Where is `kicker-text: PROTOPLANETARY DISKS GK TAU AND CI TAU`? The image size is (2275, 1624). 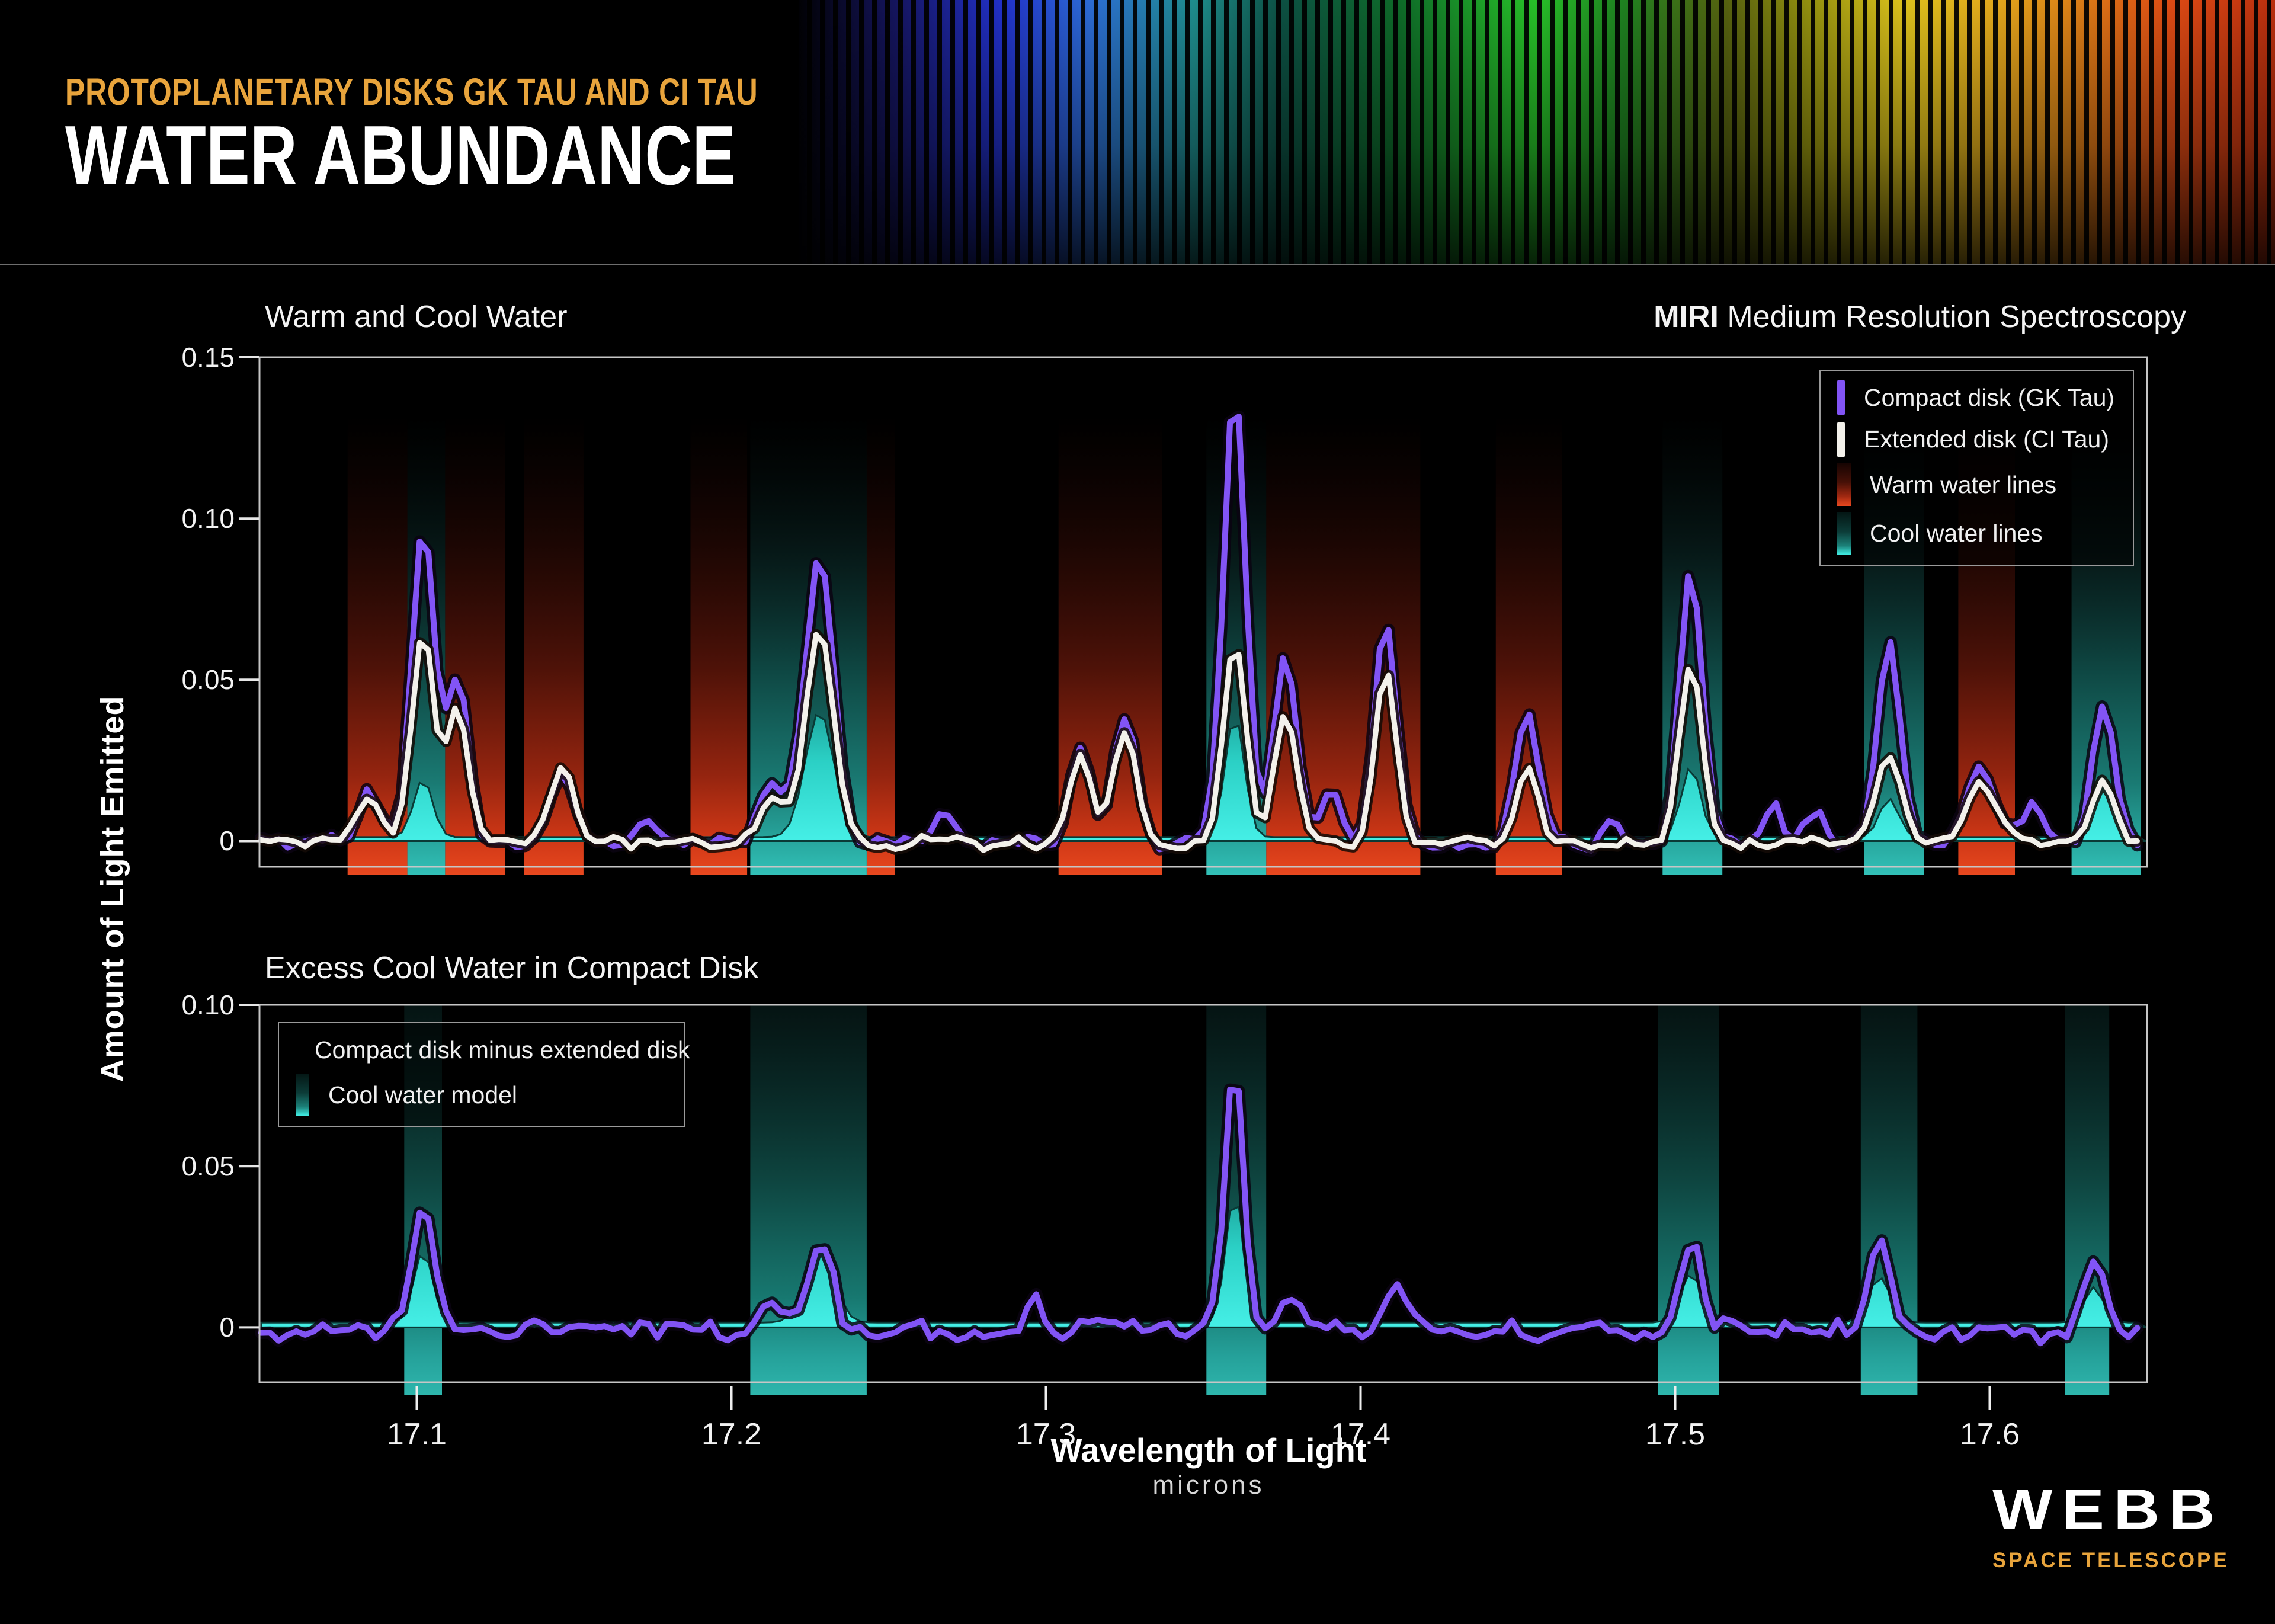
kicker-text: PROTOPLANETARY DISKS GK TAU AND CI TAU is located at coordinates (411, 92).